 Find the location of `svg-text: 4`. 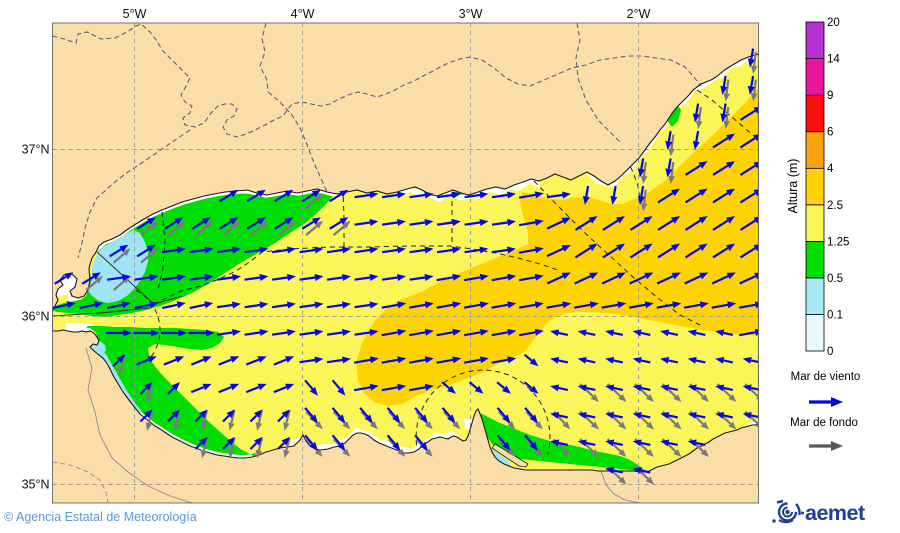

svg-text: 4 is located at coordinates (830, 169).